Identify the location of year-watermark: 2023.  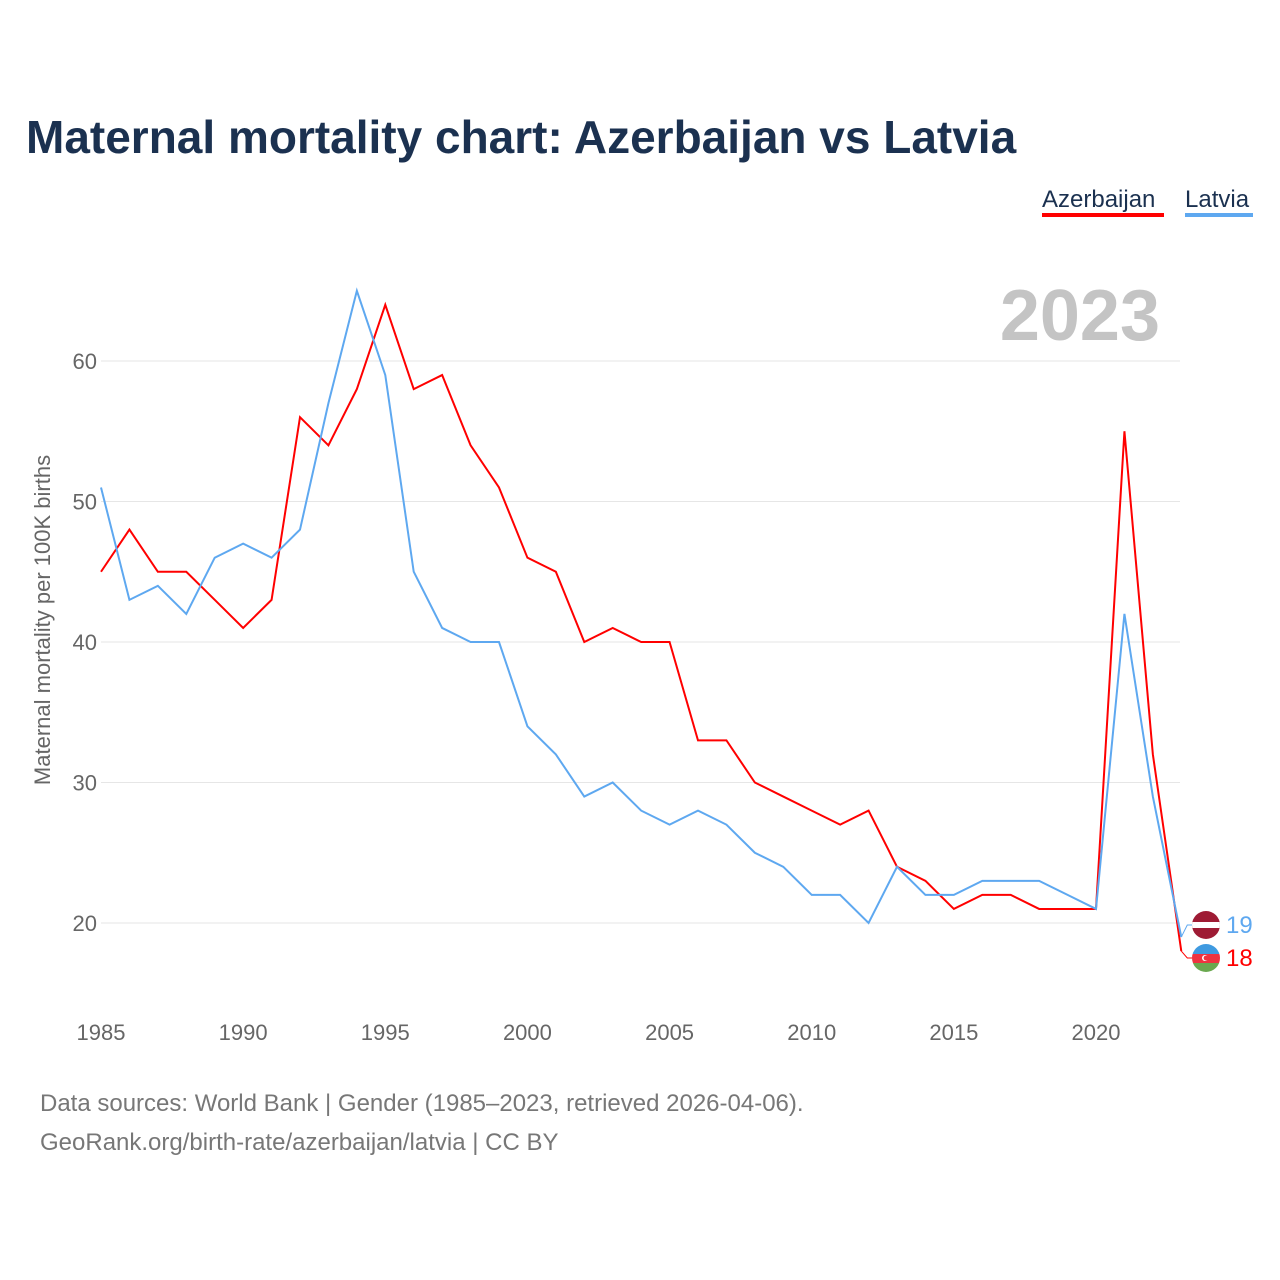
(1080, 316).